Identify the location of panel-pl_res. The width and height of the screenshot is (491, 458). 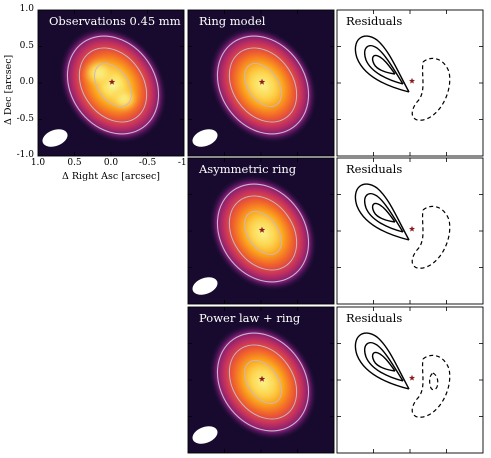
(410, 380).